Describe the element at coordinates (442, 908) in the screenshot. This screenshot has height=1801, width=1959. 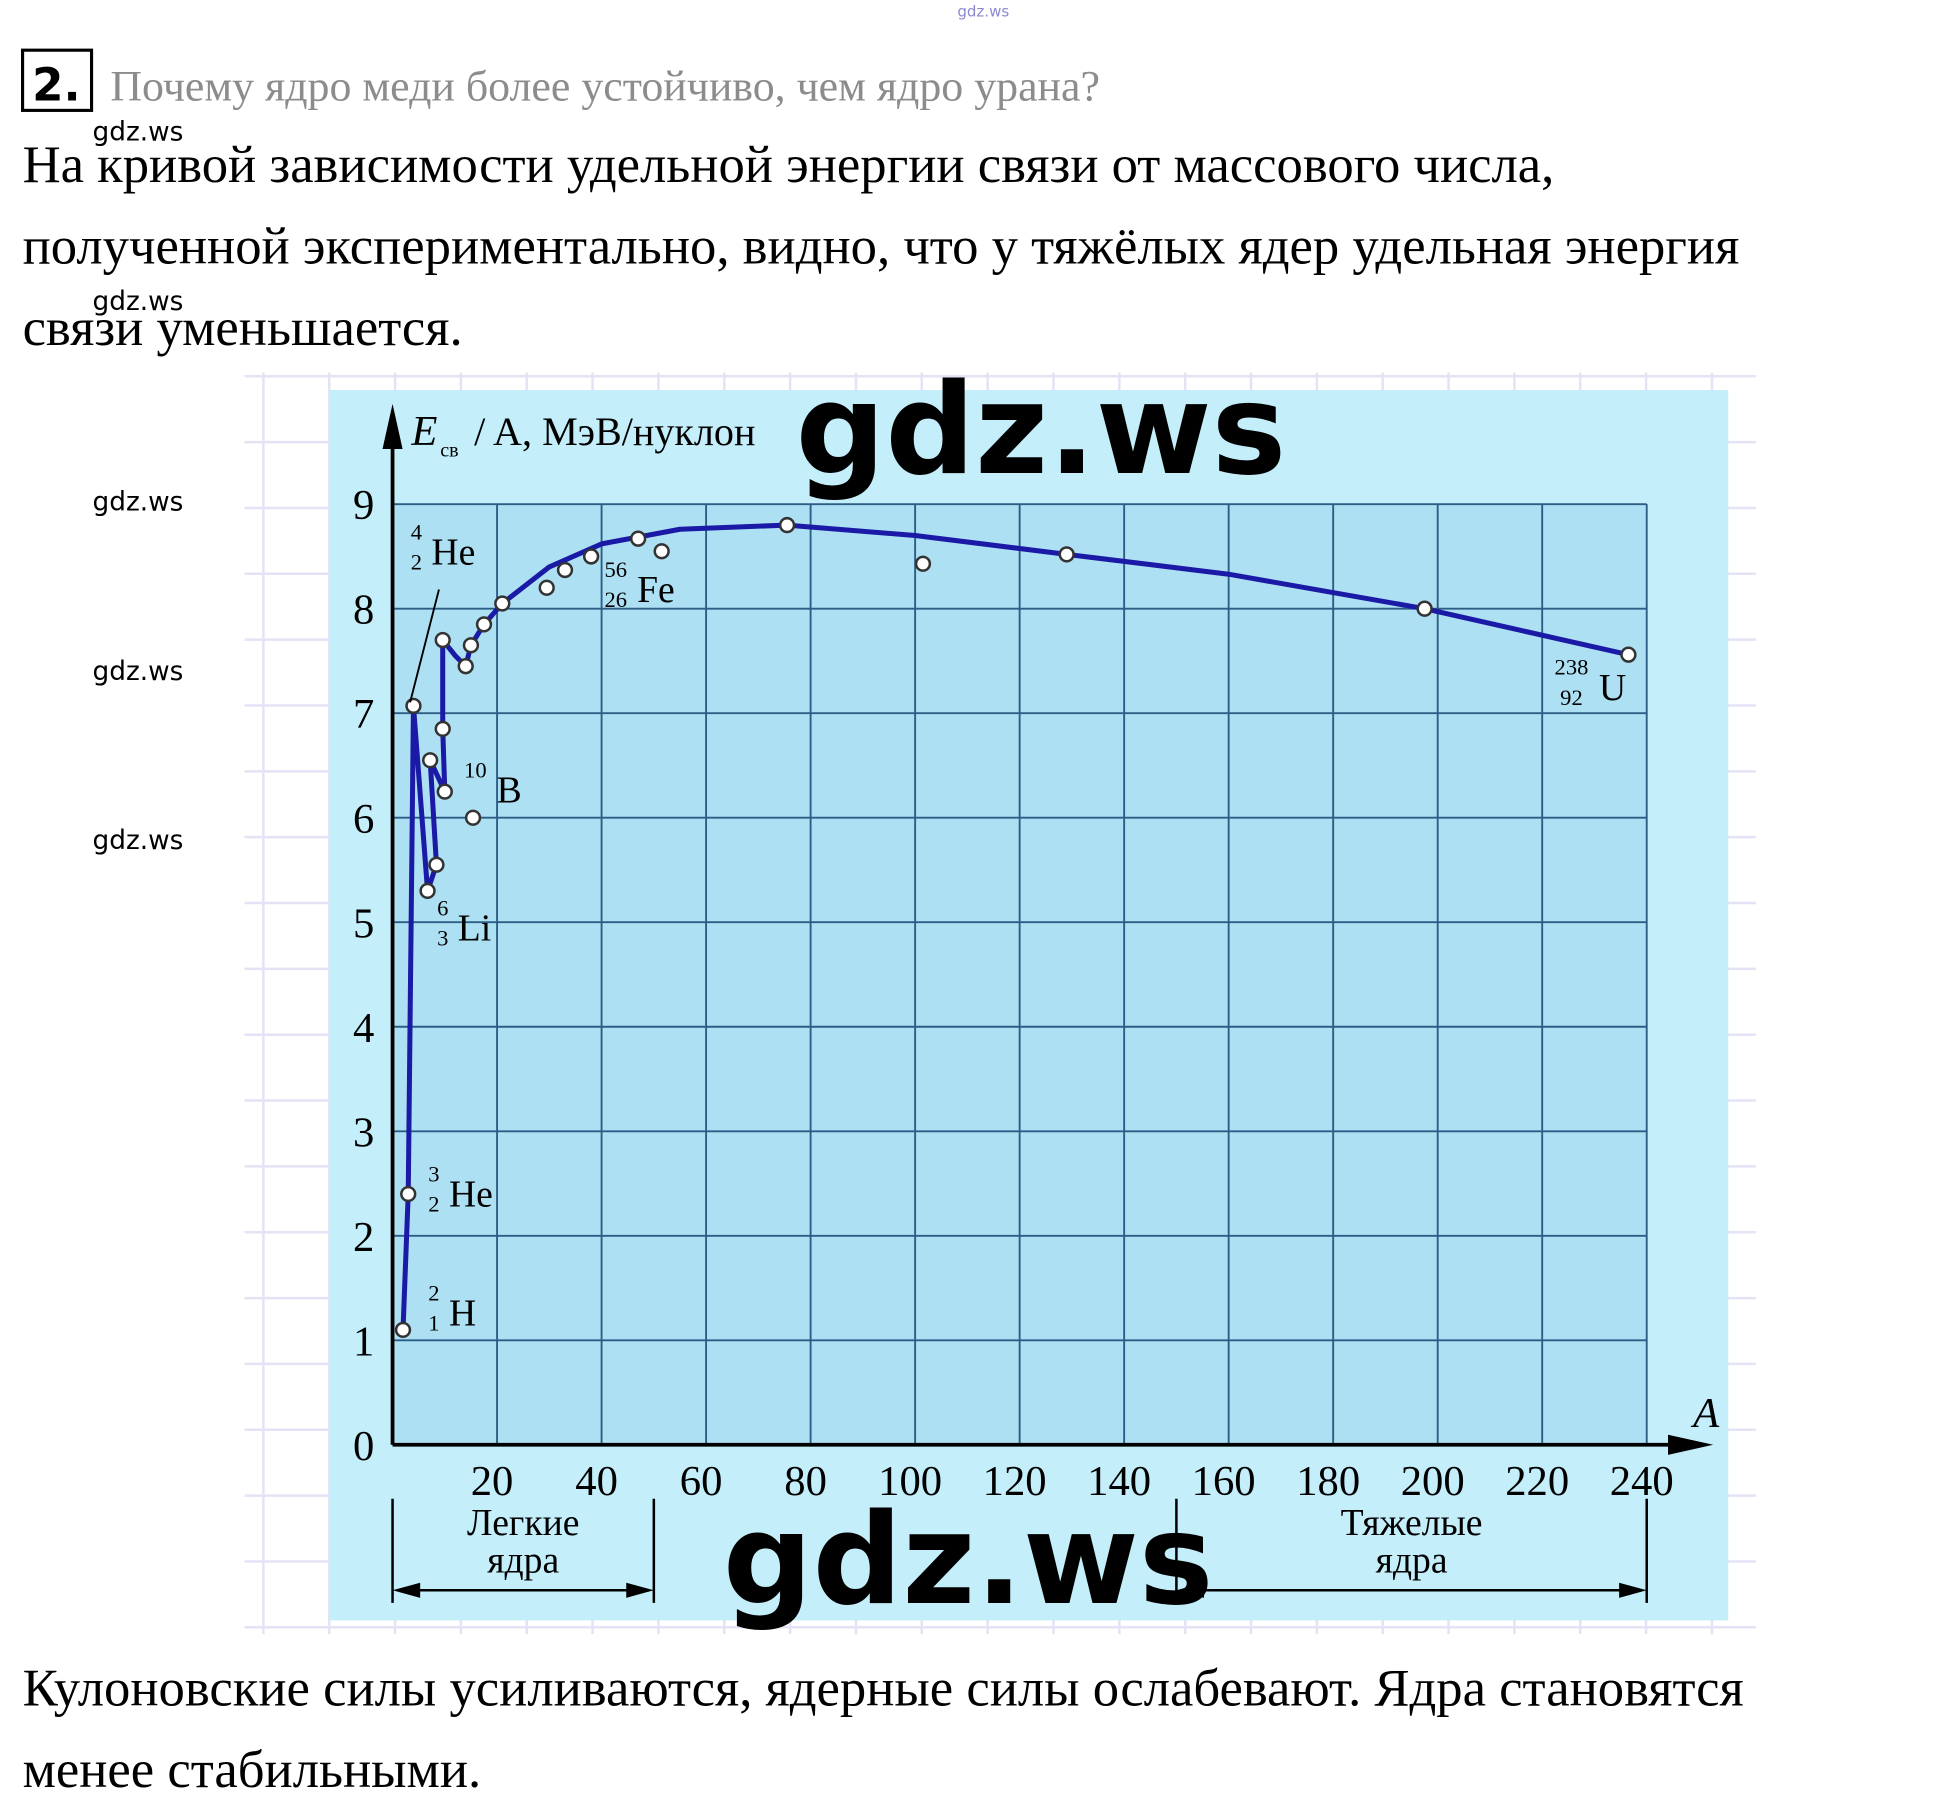
I see `isotope-mass: 6` at that location.